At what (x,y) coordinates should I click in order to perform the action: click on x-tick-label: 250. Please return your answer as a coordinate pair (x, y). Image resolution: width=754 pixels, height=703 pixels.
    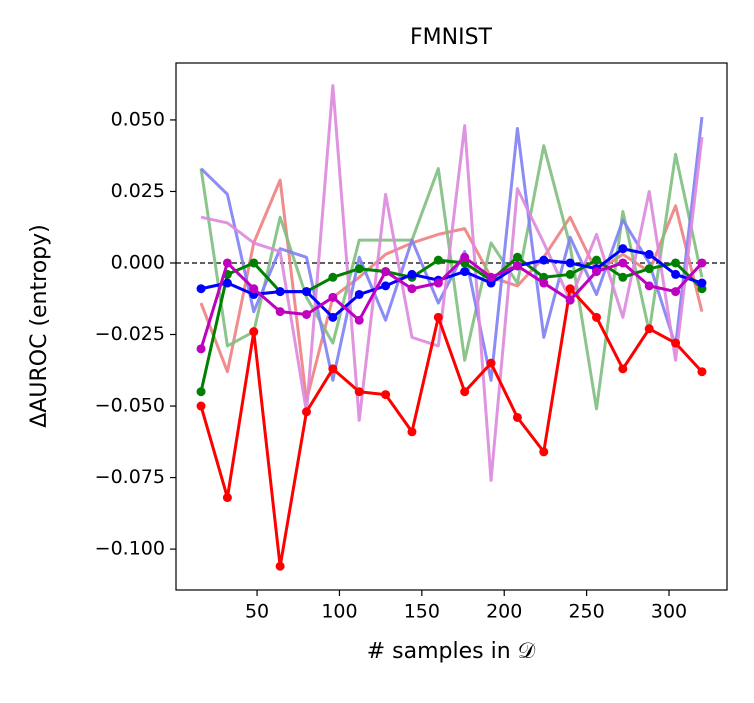
    Looking at the image, I should click on (586, 612).